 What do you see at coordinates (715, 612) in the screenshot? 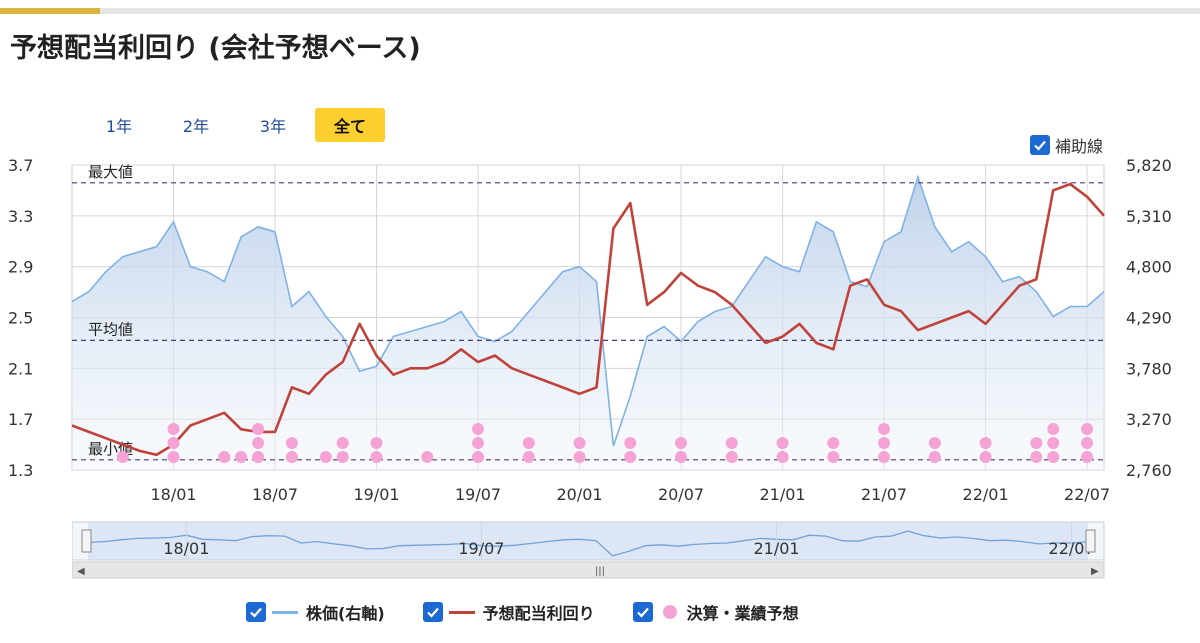
I see `legend-item-events: 決算・業績予想` at bounding box center [715, 612].